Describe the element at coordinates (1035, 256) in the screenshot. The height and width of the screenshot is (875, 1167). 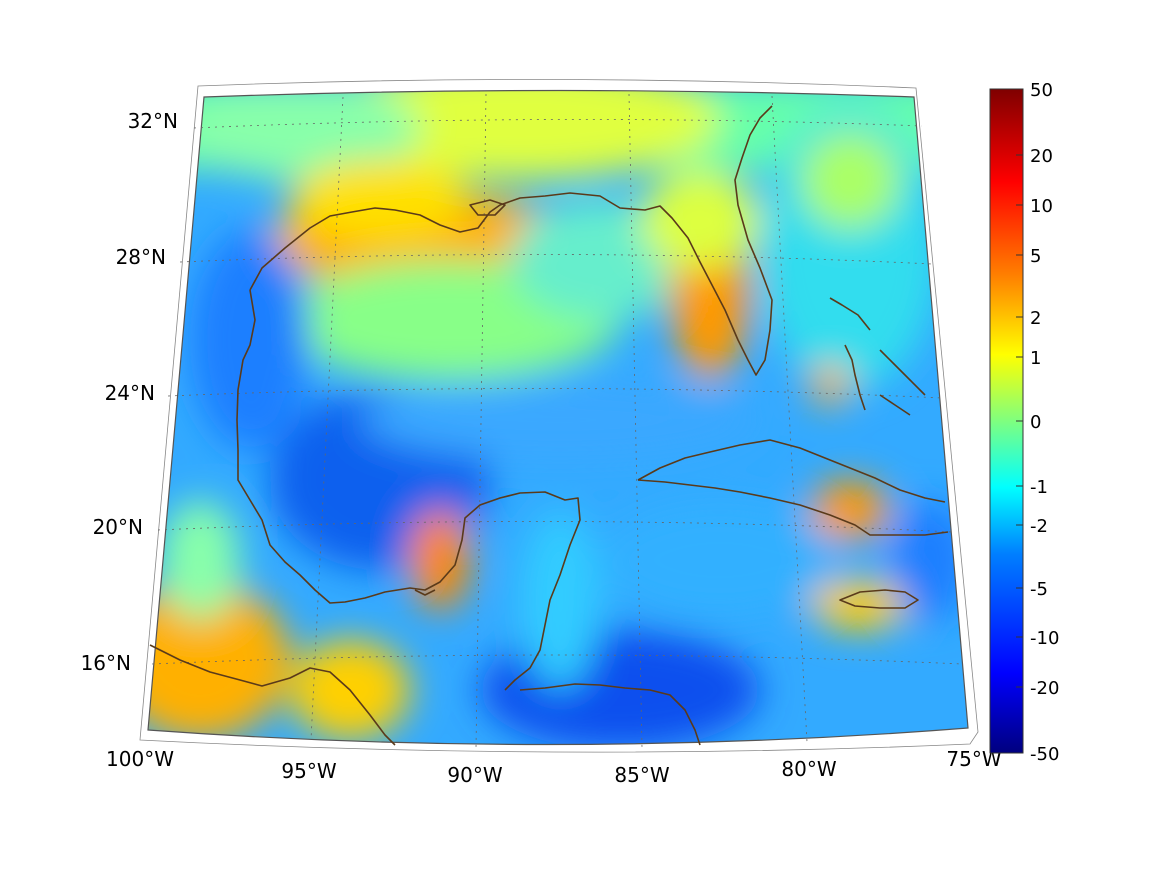
I see `colorbar-tick-label: 5` at that location.